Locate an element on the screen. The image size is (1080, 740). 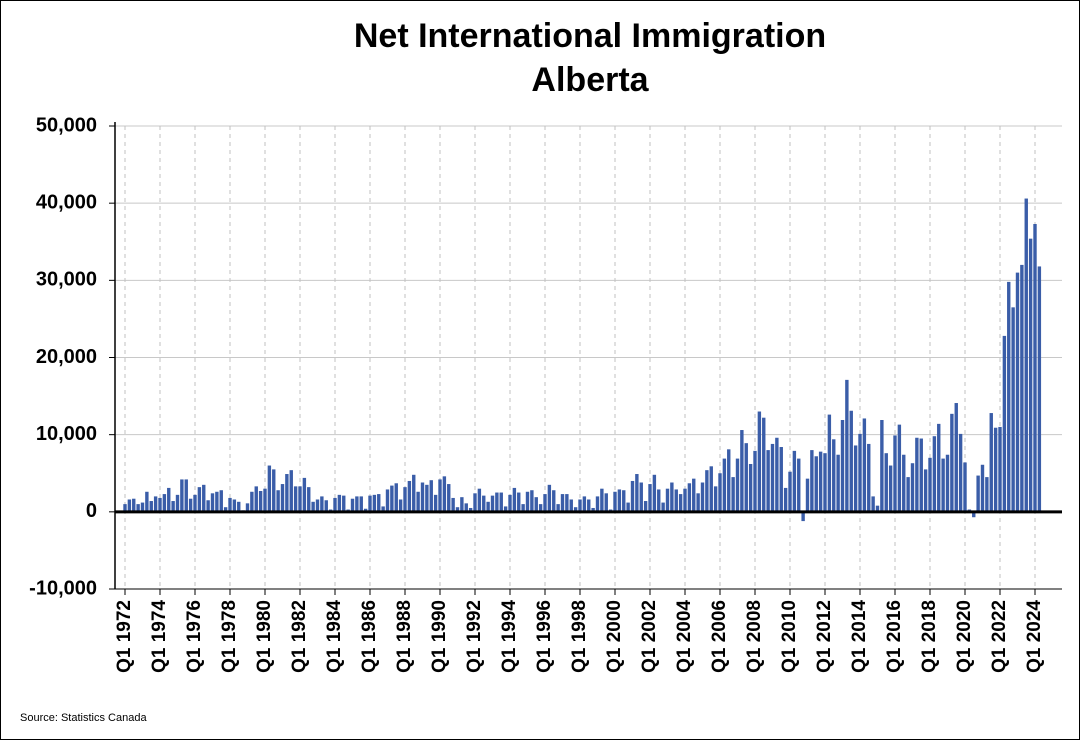
x-tick-label: Q1 1976 is located at coordinates (194, 636).